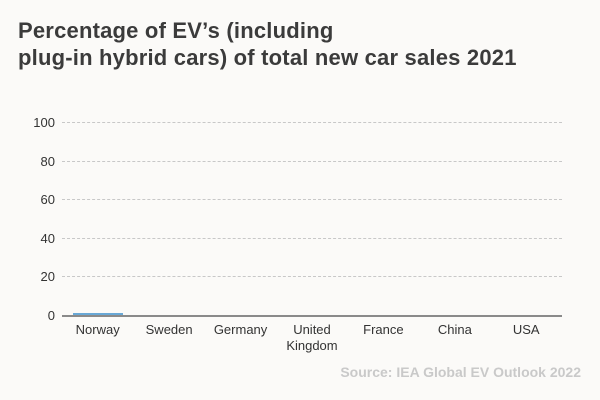  Describe the element at coordinates (47, 277) in the screenshot. I see `y-tick-label-20: 20` at that location.